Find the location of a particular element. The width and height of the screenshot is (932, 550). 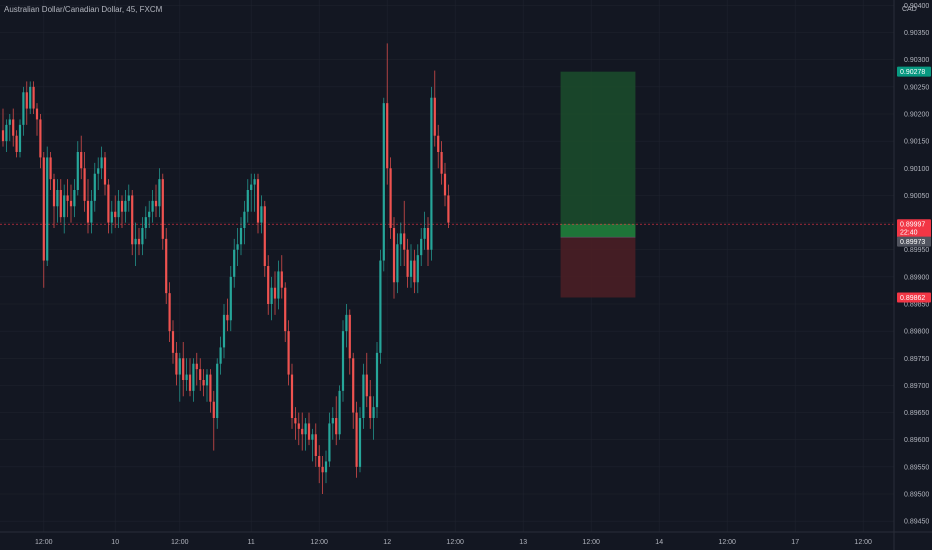

y-tick-label: 0.90250 is located at coordinates (916, 87).